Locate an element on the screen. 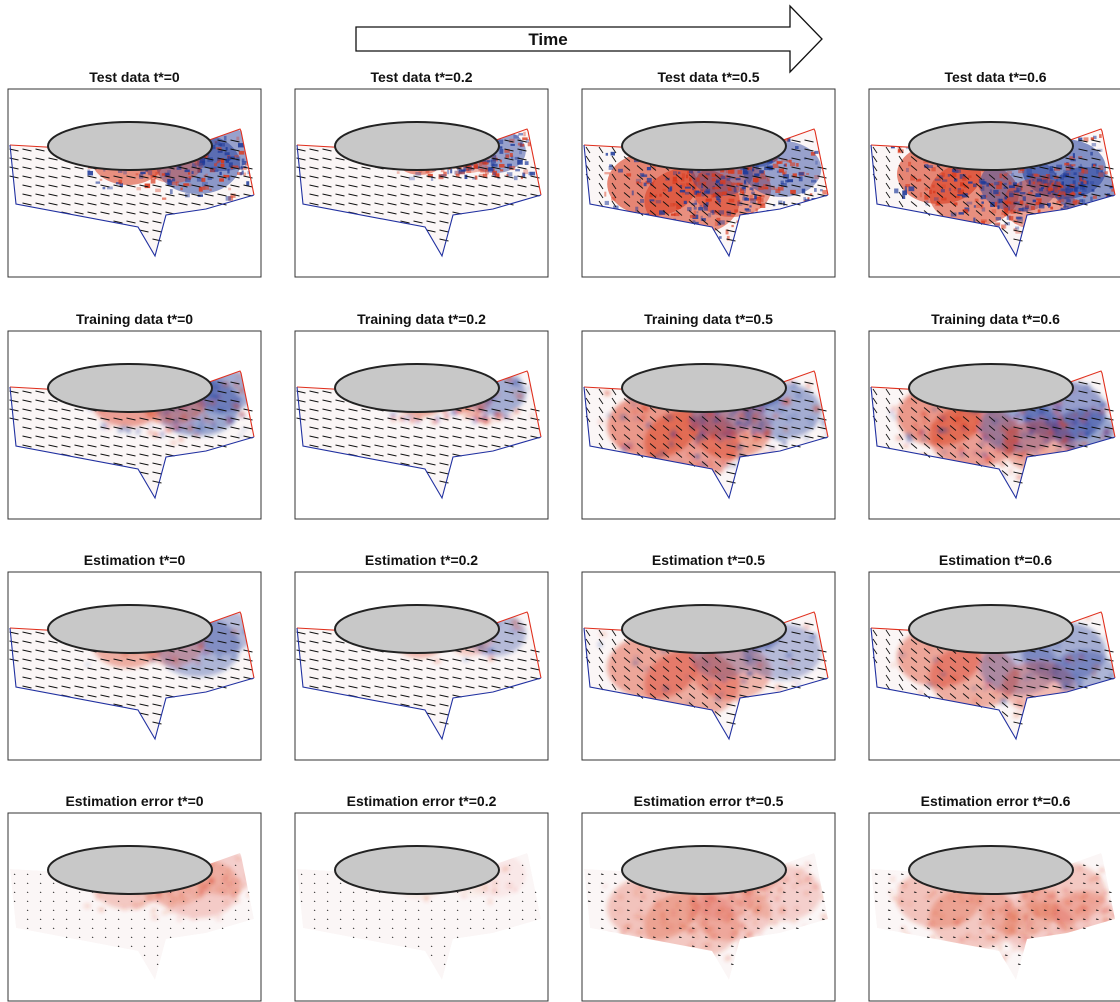 The image size is (1120, 1002). right-arrow-icon is located at coordinates (589, 39).